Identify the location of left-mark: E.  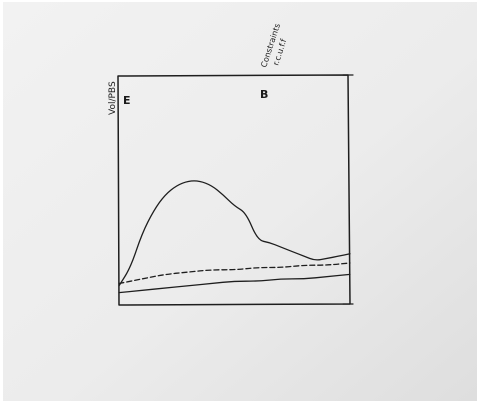
(127, 100).